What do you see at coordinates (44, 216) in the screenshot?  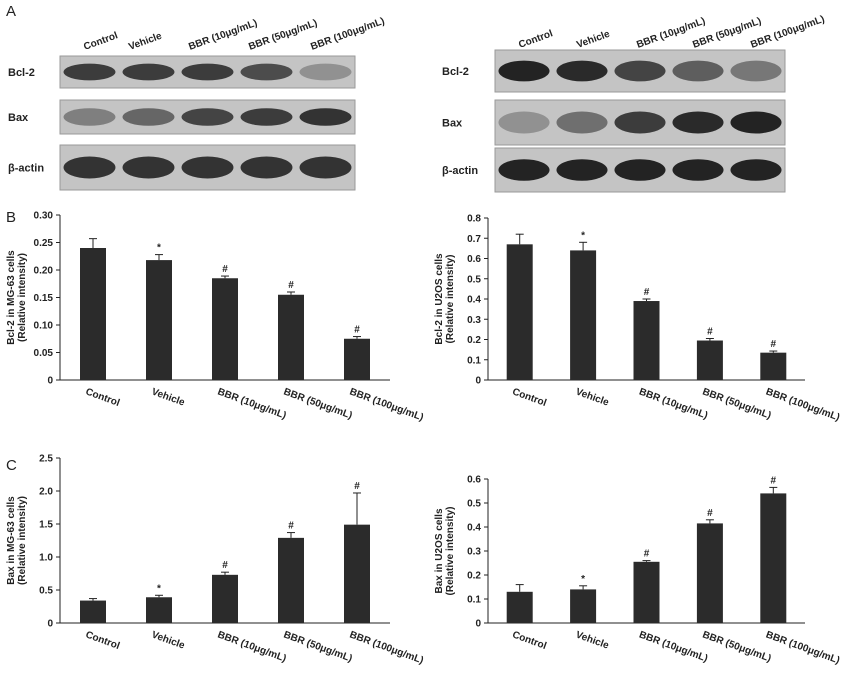 I see `y-tick-label: 0.30` at bounding box center [44, 216].